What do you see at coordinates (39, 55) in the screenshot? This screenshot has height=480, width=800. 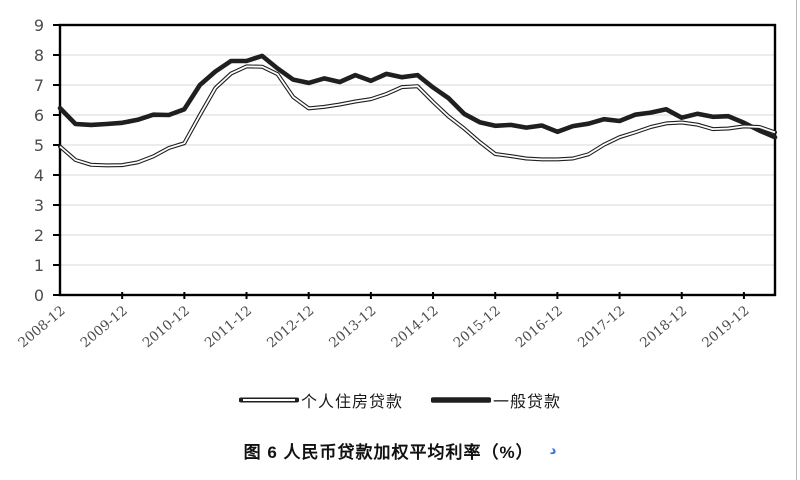 I see `y-axis-label: 8` at bounding box center [39, 55].